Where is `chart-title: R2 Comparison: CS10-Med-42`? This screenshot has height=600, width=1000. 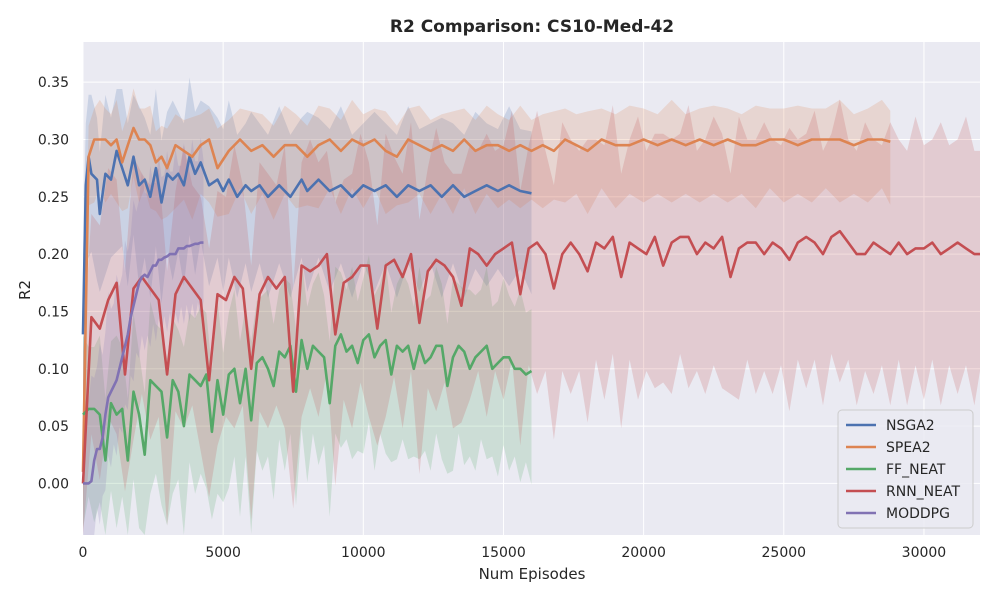
chart-title: R2 Comparison: CS10-Med-42 is located at coordinates (532, 27).